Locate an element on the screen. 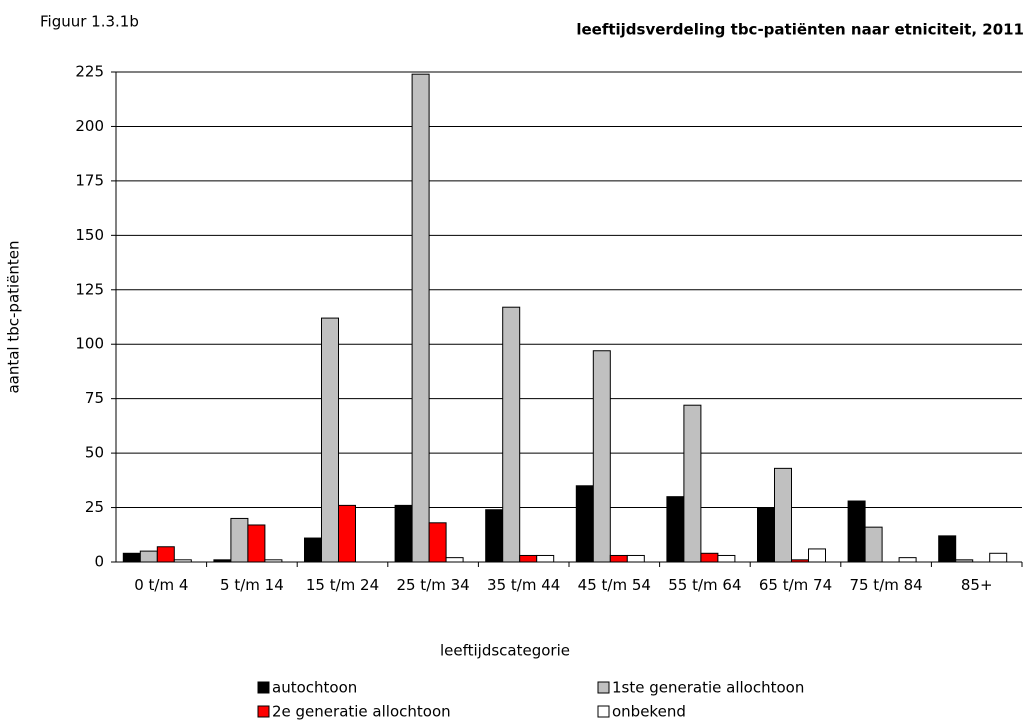 Image resolution: width=1030 pixels, height=722 pixels. x-tick-label: 35 t/m 44 is located at coordinates (524, 585).